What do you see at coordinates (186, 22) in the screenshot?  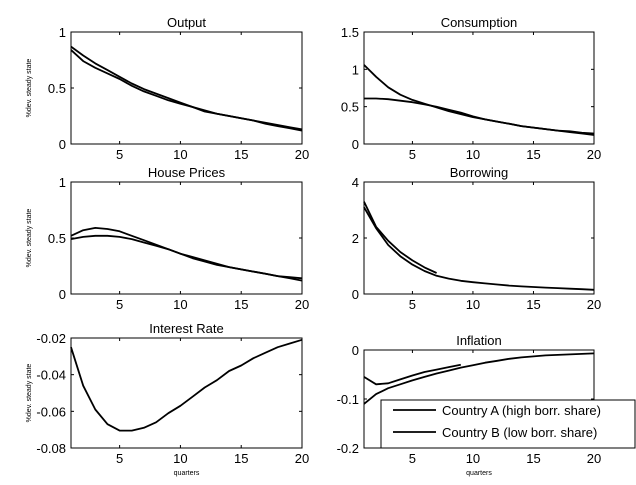 I see `chart-title: Output` at bounding box center [186, 22].